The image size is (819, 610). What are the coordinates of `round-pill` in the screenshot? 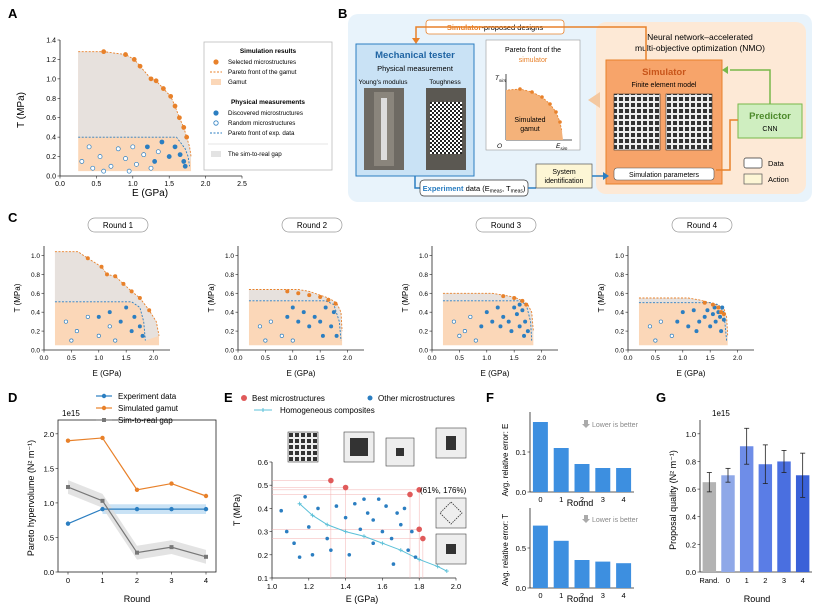 It's located at (702, 225).